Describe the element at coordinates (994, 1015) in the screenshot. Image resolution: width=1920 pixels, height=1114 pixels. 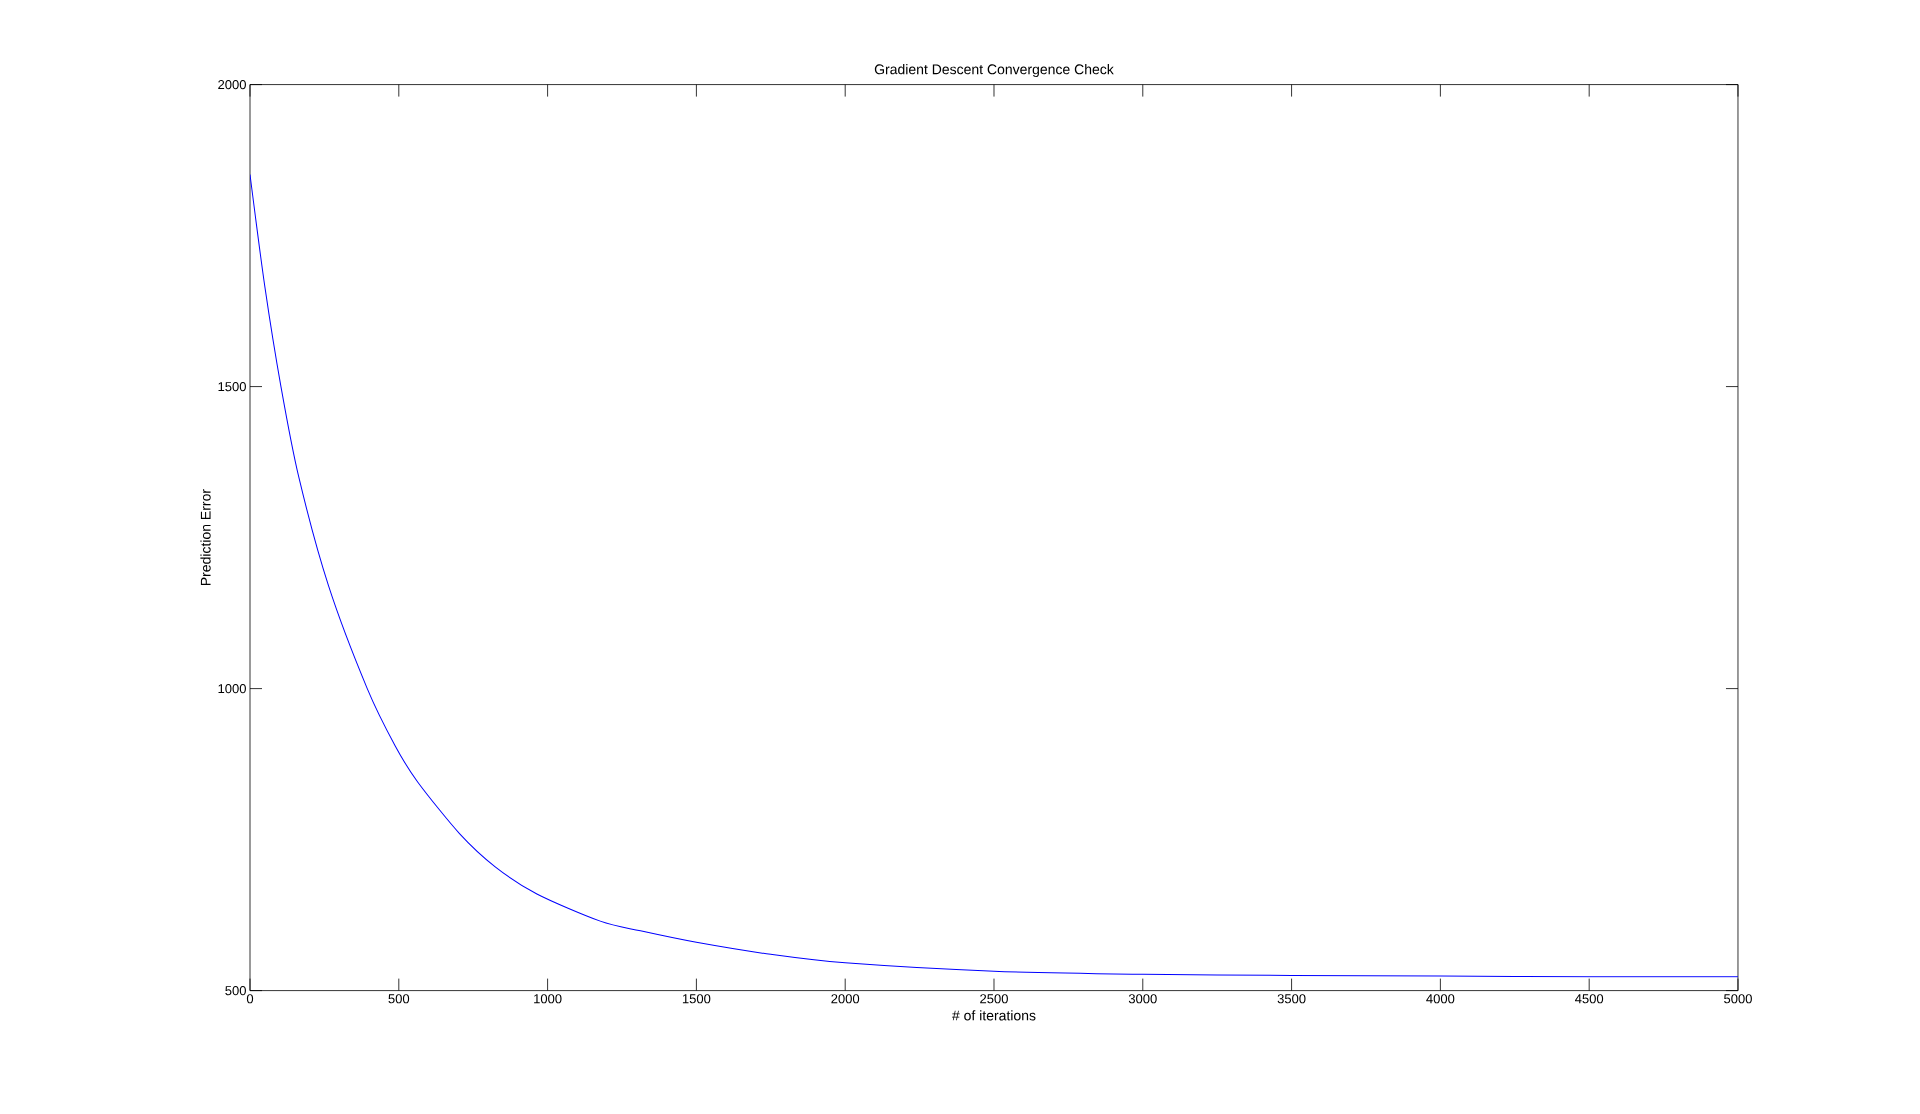
I see `x-axis-title: # of iterations` at that location.